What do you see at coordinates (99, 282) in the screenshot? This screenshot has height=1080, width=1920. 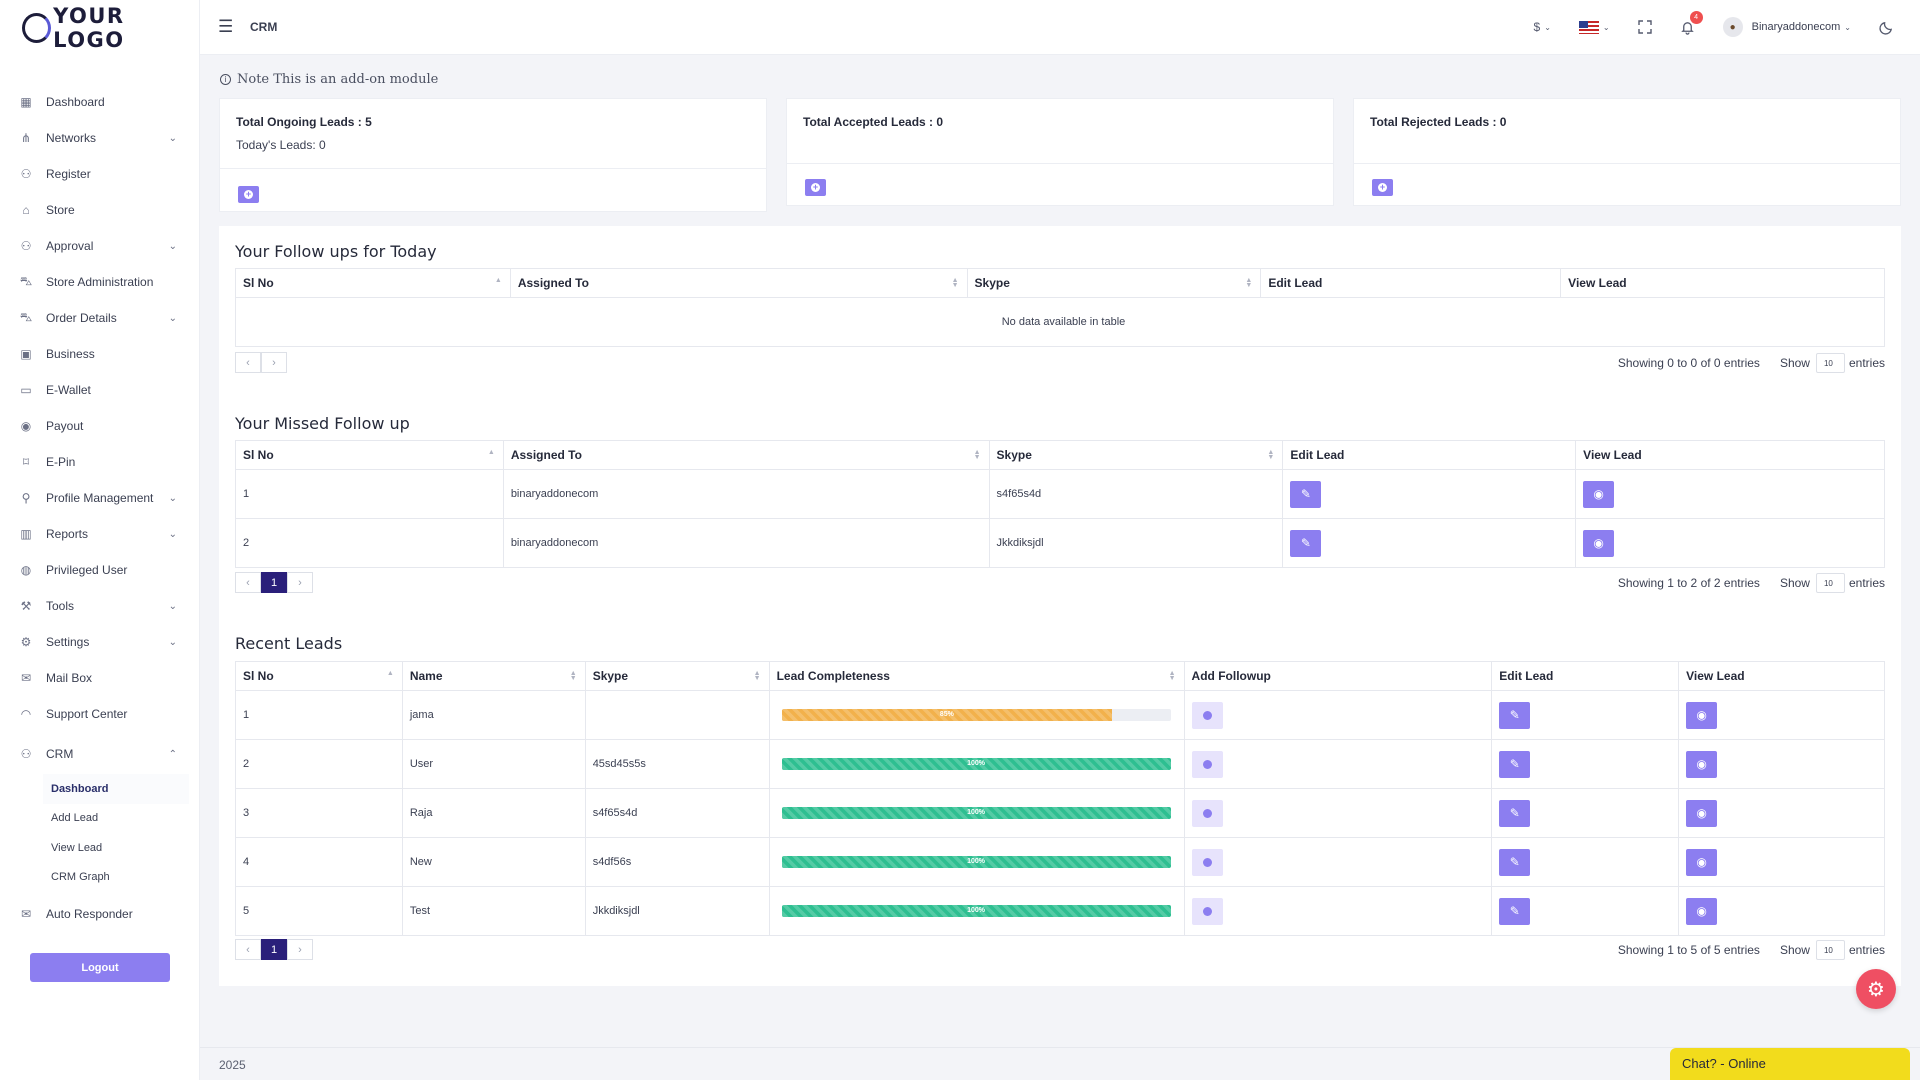 I see `sidebar-item-store-administration: ⛍ Store Administration` at bounding box center [99, 282].